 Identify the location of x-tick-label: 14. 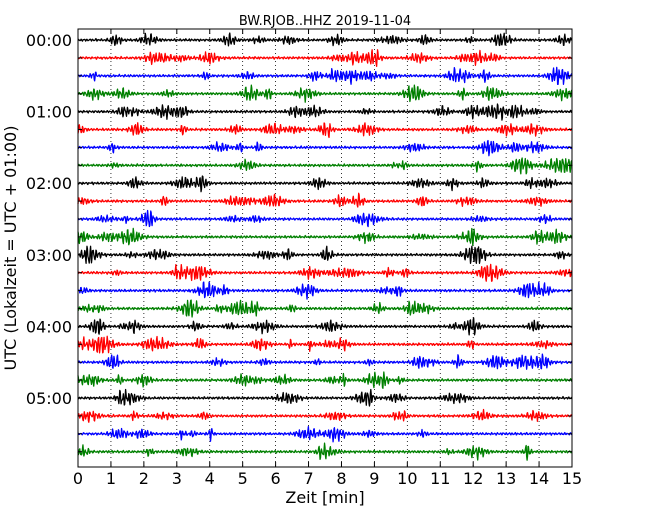
(539, 478).